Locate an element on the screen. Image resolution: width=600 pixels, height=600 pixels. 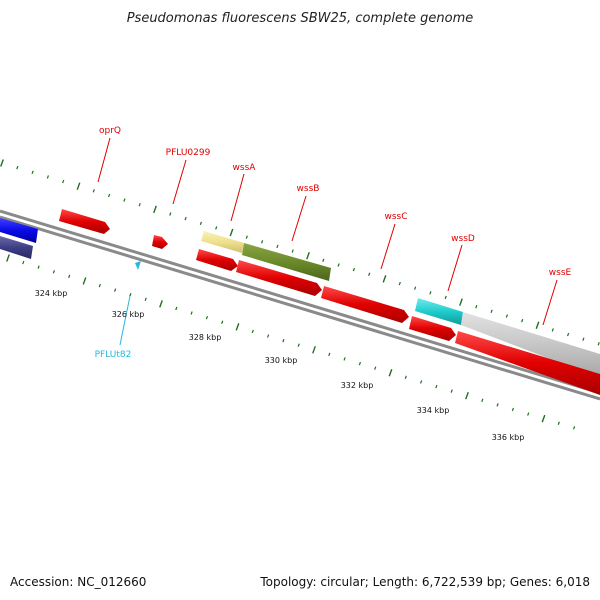
kbp-label: 334 kbp is located at coordinates (433, 410).